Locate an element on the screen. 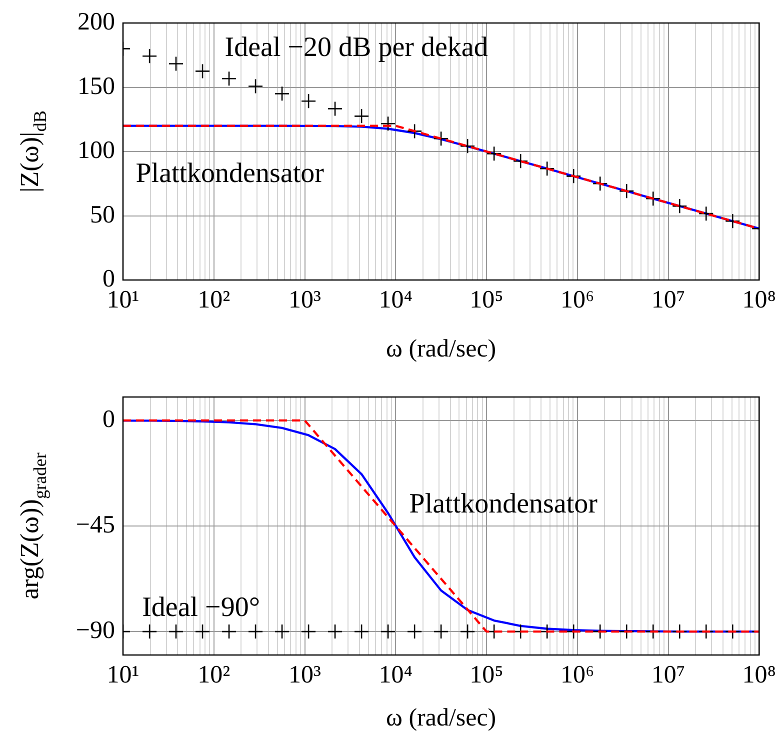 The height and width of the screenshot is (738, 782). y-tick-label: 50 is located at coordinates (102, 214).